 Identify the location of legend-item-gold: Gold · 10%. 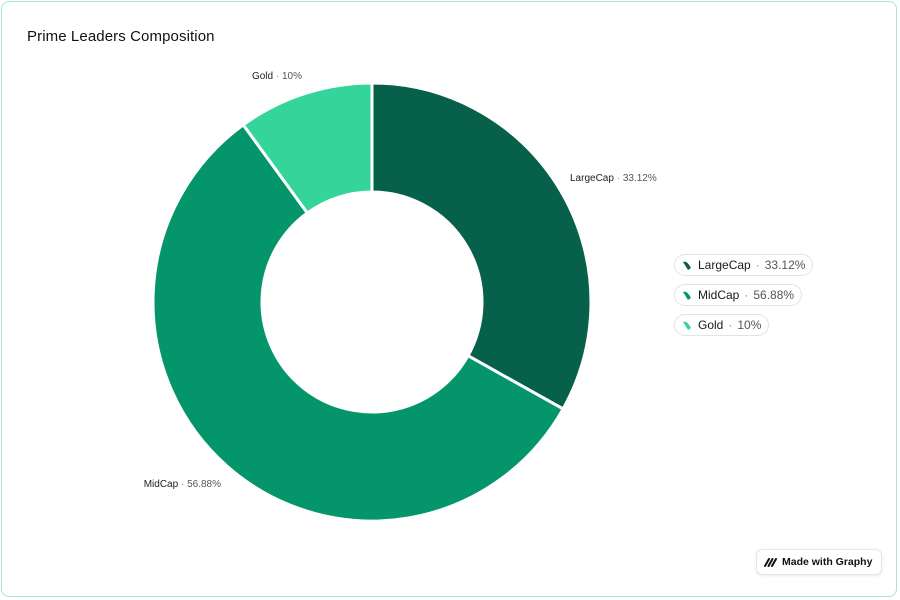
(722, 325).